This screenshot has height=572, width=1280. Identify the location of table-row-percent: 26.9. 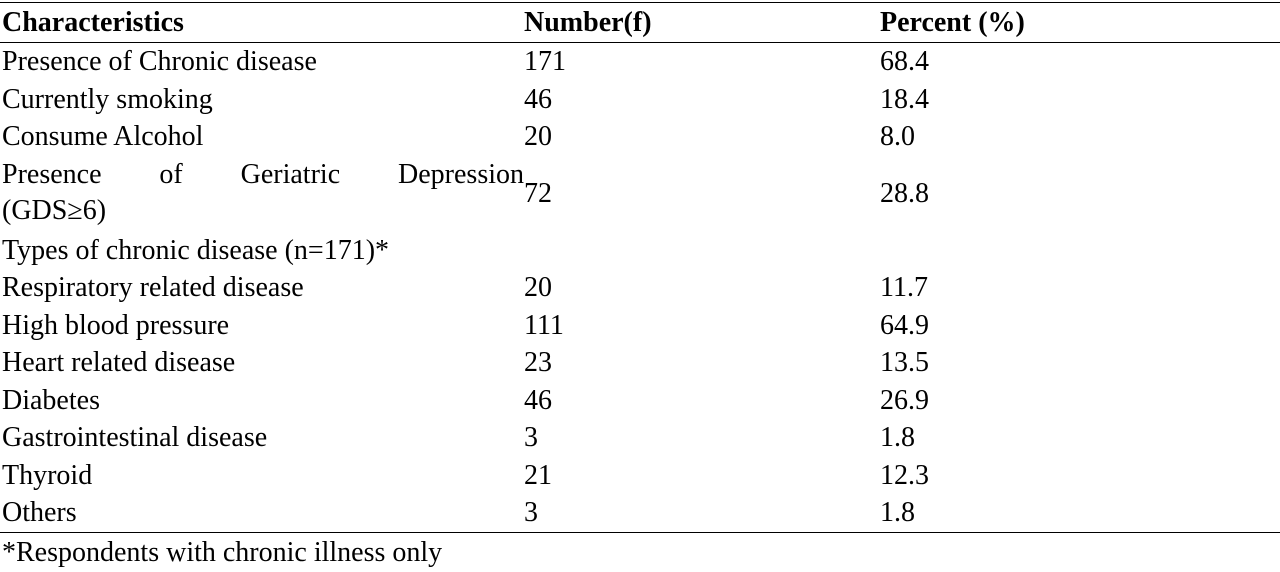
(904, 400).